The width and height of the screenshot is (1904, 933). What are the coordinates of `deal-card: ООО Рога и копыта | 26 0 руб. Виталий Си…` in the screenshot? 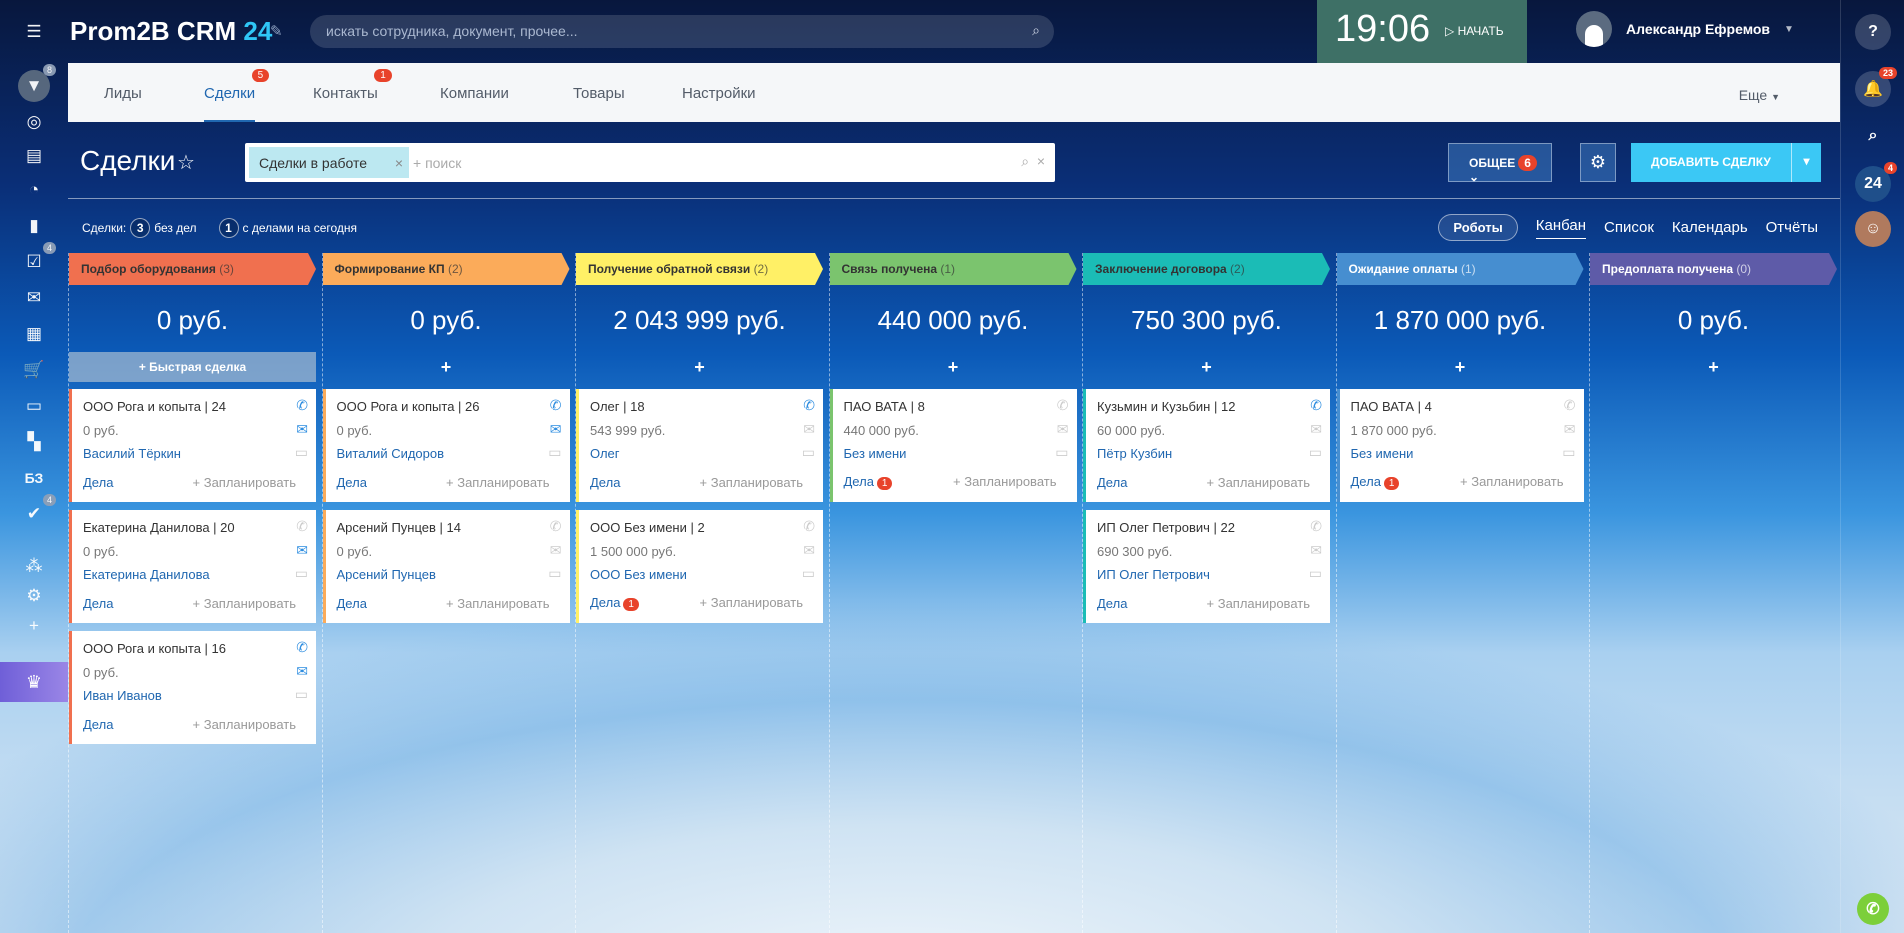 It's located at (446, 445).